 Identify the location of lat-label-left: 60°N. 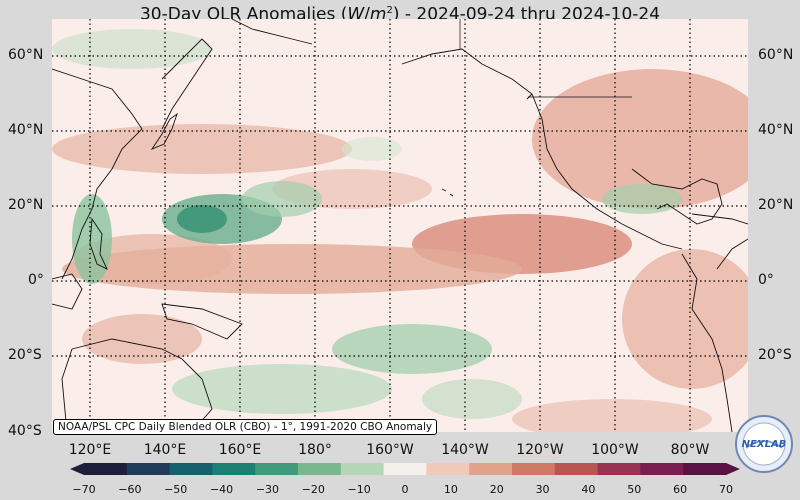
(26, 55).